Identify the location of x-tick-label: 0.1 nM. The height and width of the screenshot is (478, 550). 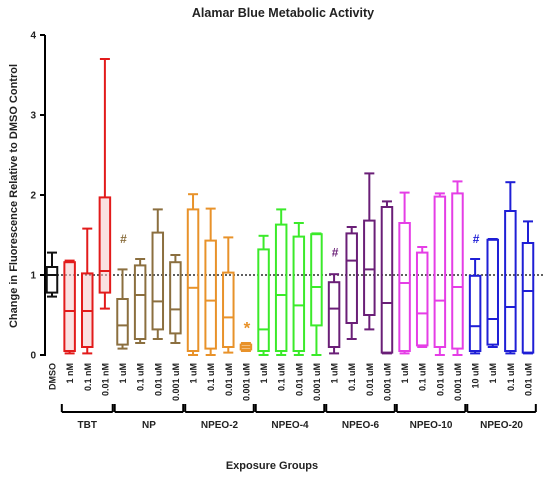
(88, 377).